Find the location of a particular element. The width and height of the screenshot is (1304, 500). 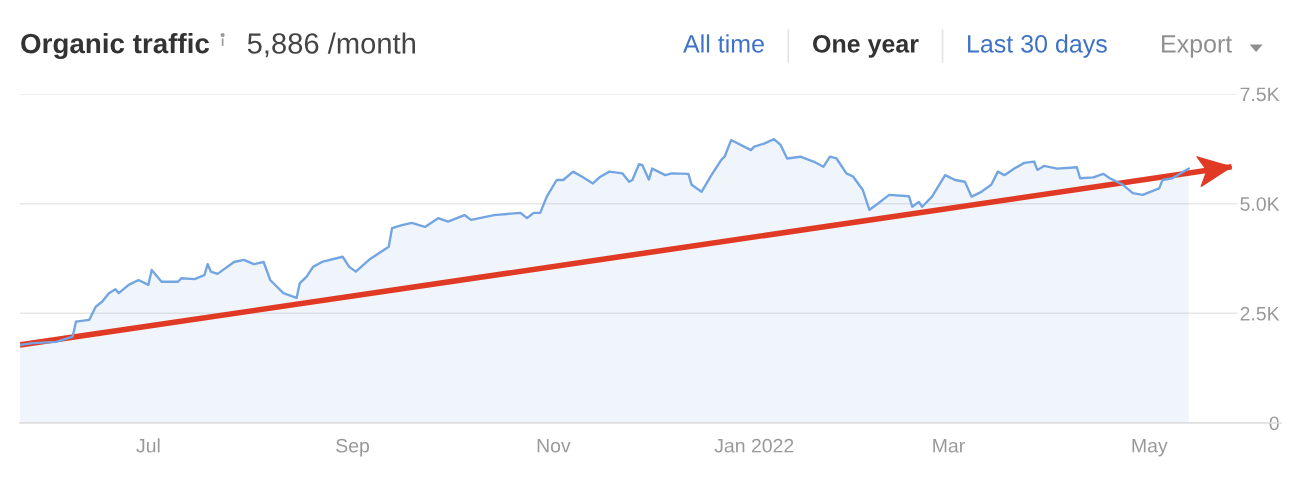

y-tick-label: 0 is located at coordinates (1274, 423).